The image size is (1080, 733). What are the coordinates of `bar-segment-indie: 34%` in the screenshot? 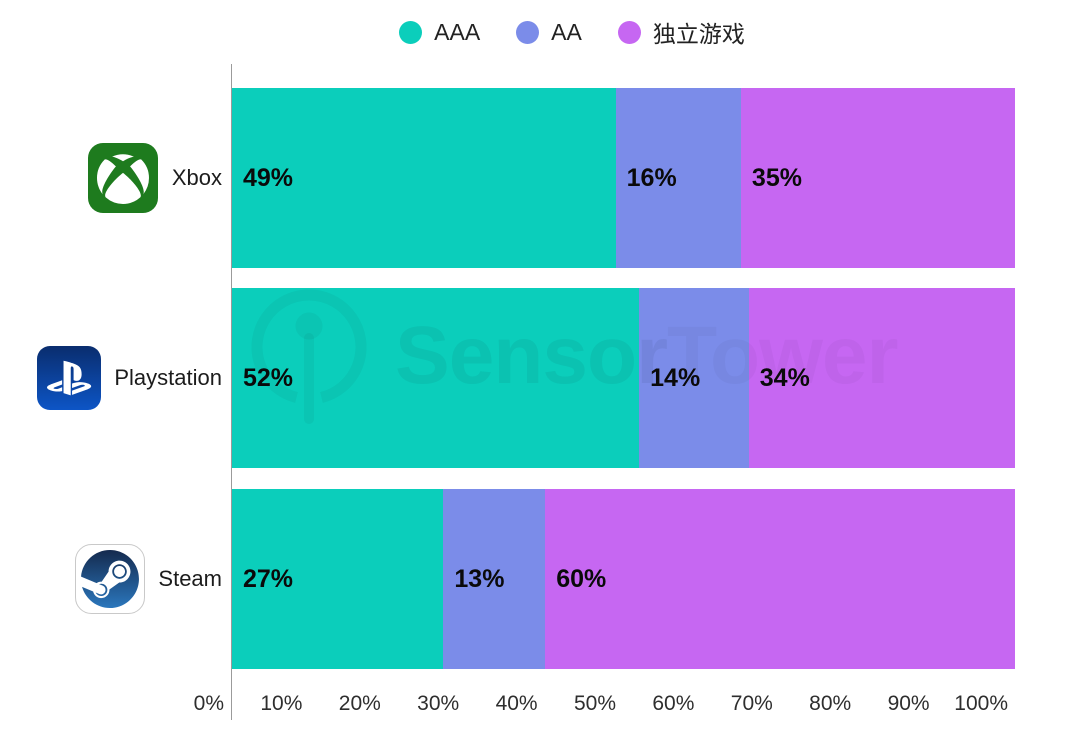 It's located at (881, 378).